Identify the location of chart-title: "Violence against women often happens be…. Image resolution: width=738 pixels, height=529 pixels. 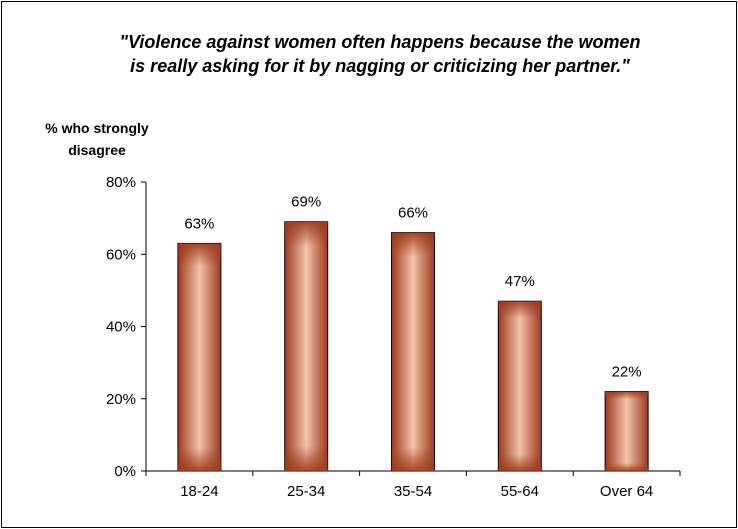
(380, 54).